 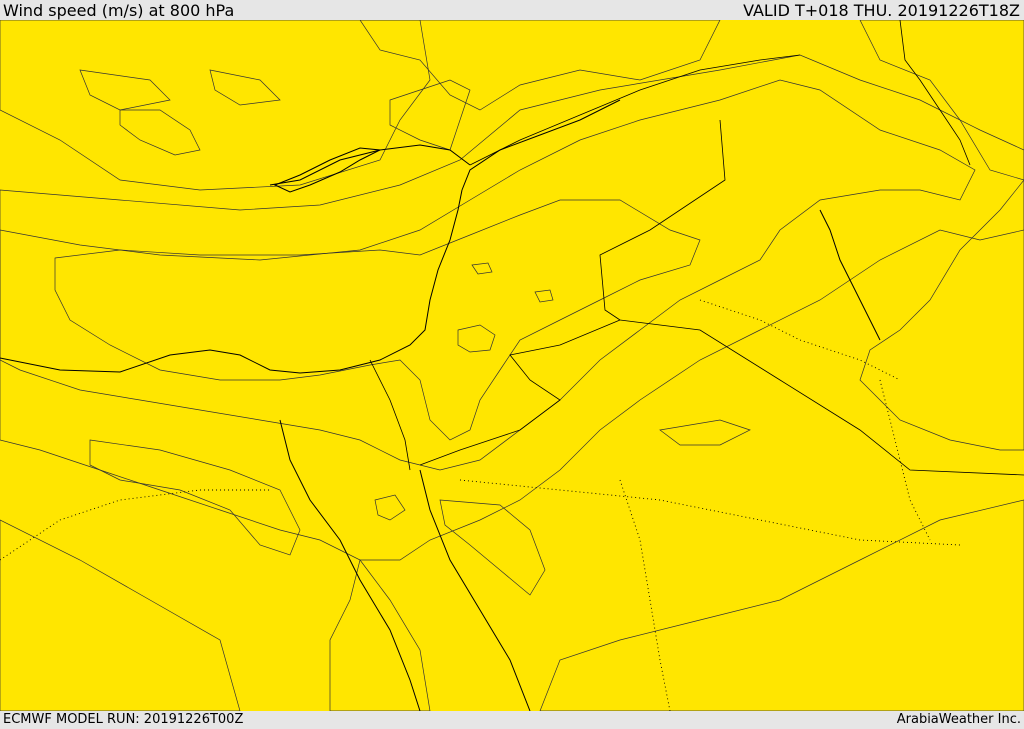 I want to click on border-iran, so click(x=935, y=93).